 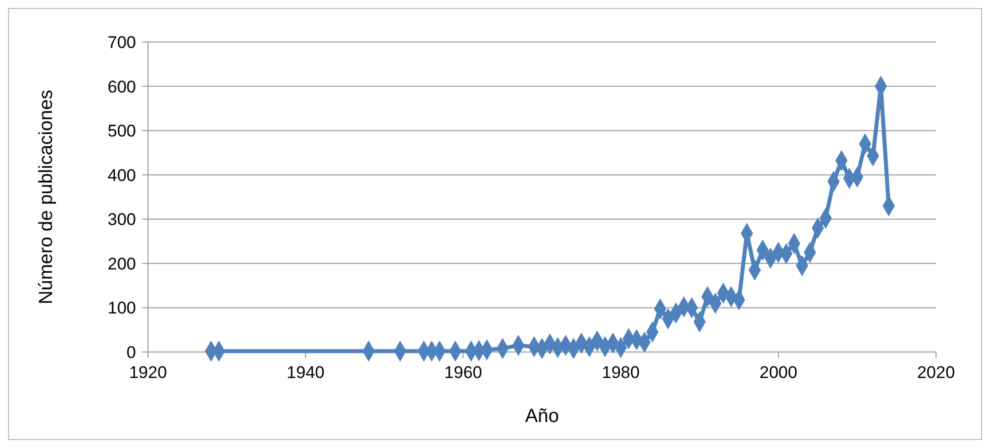 What do you see at coordinates (122, 308) in the screenshot?
I see `y-tick-label: 100` at bounding box center [122, 308].